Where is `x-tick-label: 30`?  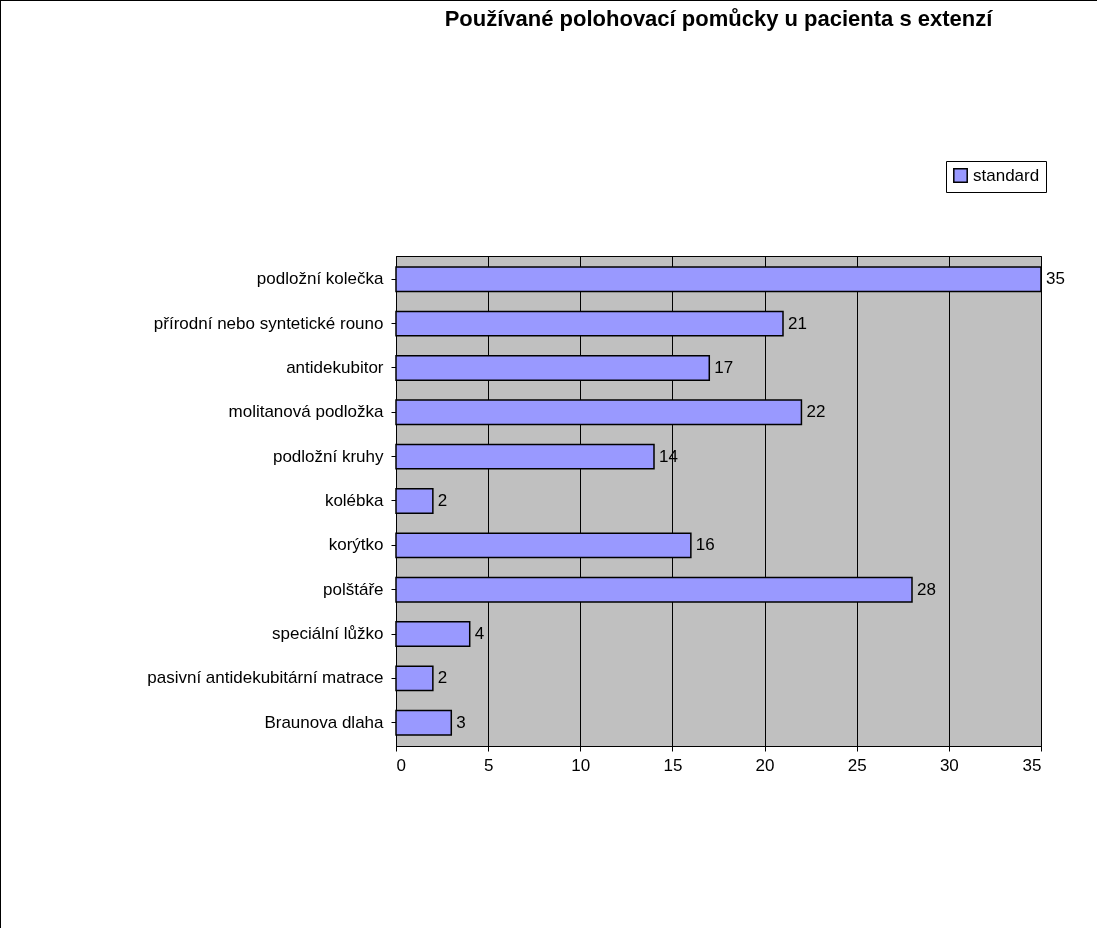
x-tick-label: 30 is located at coordinates (949, 765).